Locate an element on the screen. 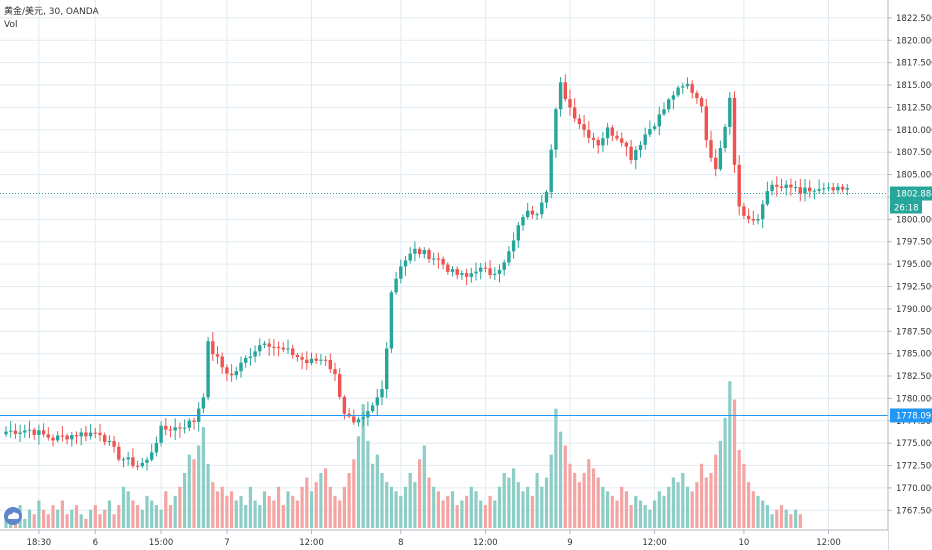 The image size is (932, 550). price-tick-label: 1767.500 is located at coordinates (914, 511).